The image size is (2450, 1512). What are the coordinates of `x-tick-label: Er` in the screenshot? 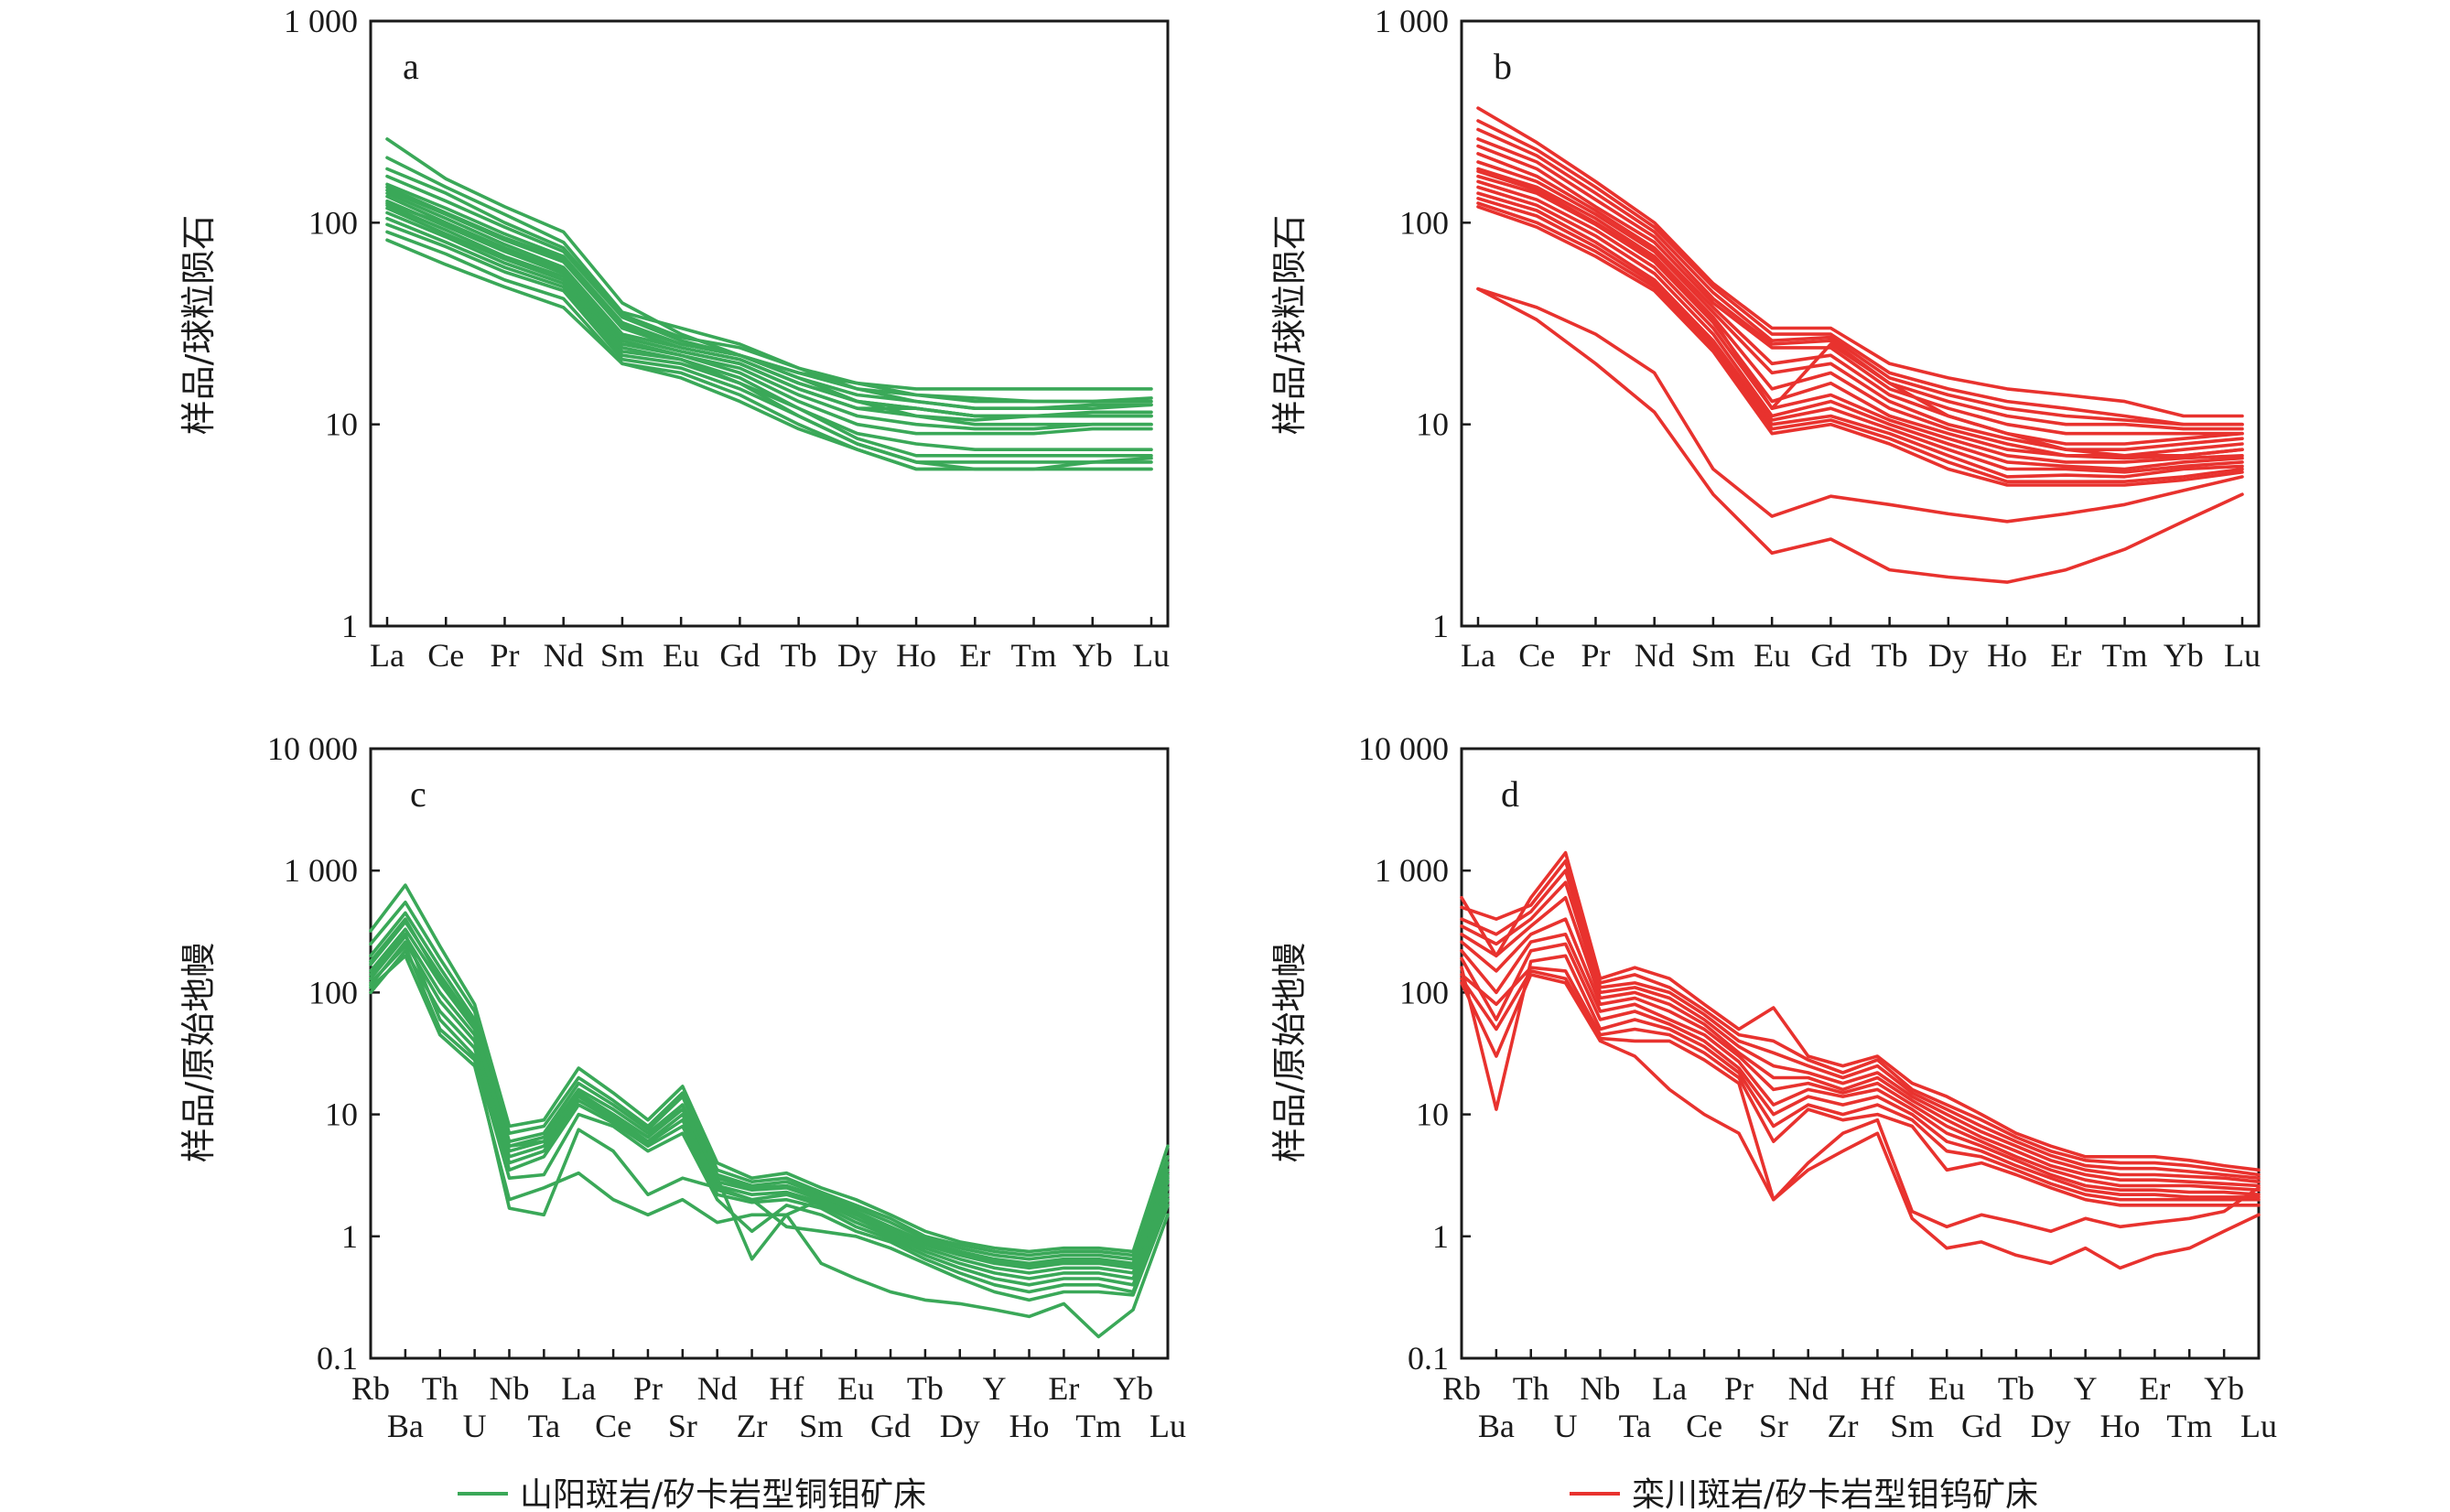 It's located at (2154, 1388).